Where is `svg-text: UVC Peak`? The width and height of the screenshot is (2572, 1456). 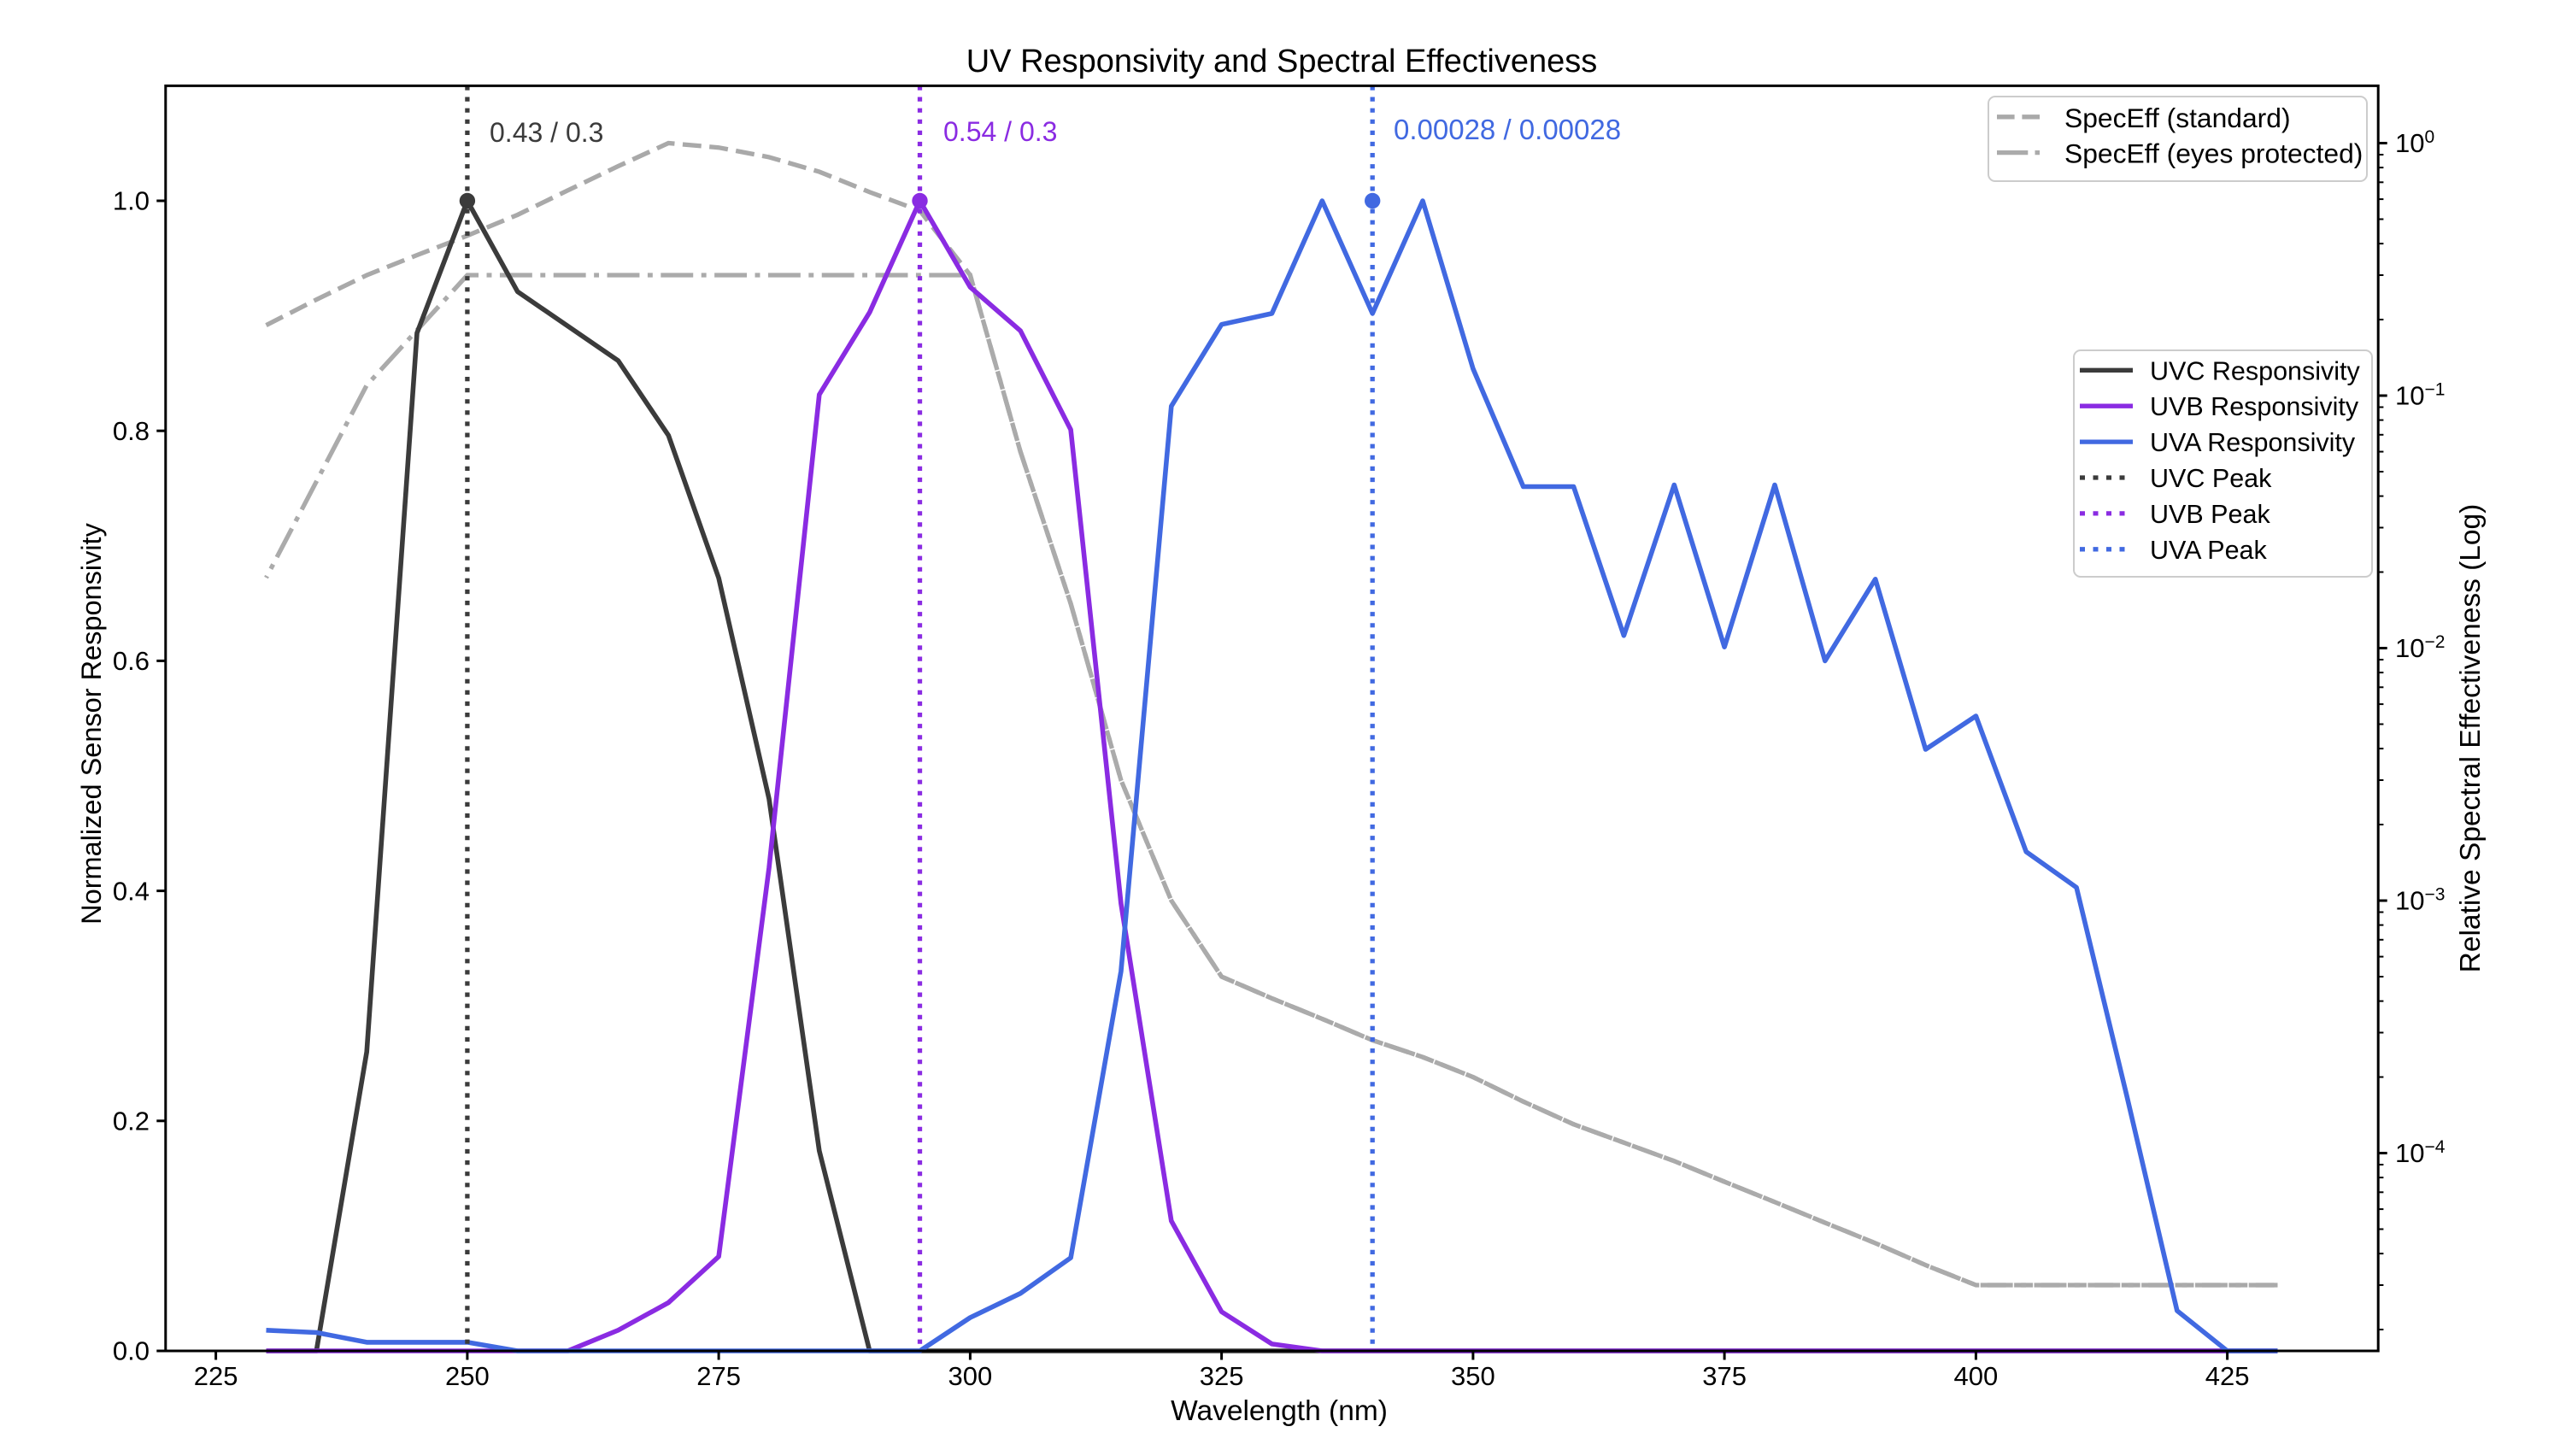 svg-text: UVC Peak is located at coordinates (2211, 479).